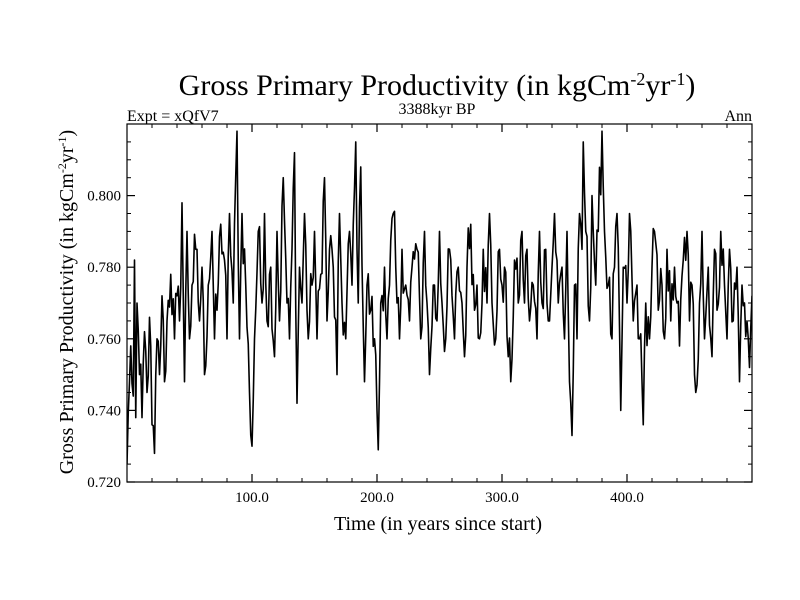  Describe the element at coordinates (104, 483) in the screenshot. I see `y-tick-label: 0.720` at that location.